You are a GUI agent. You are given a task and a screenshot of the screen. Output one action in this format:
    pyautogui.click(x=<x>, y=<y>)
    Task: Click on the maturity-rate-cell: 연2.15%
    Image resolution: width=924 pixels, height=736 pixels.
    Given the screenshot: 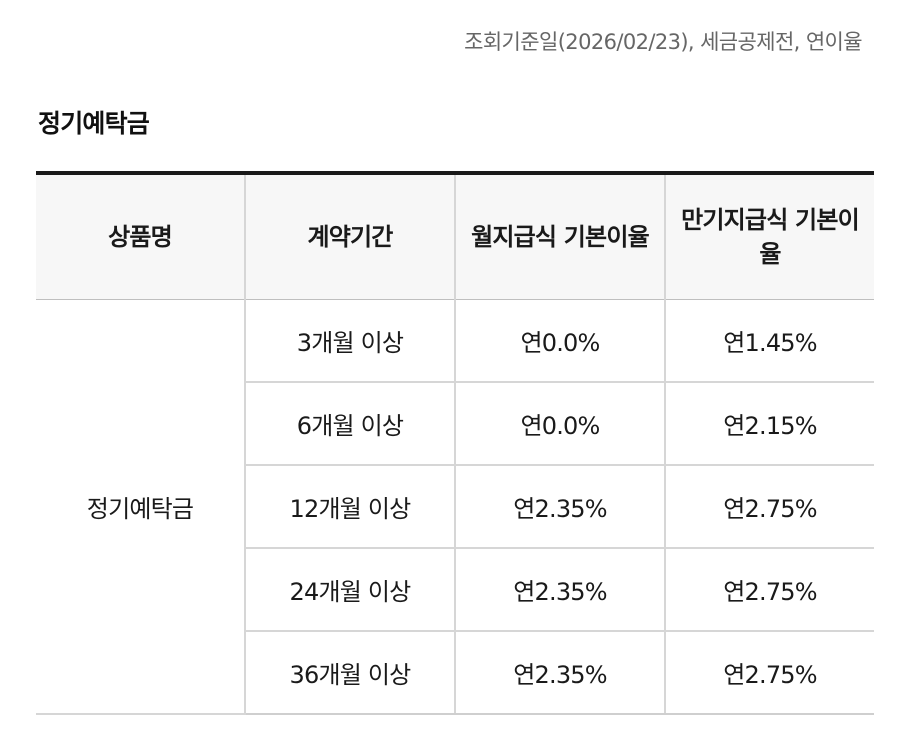 What is the action you would take?
    pyautogui.click(x=769, y=424)
    